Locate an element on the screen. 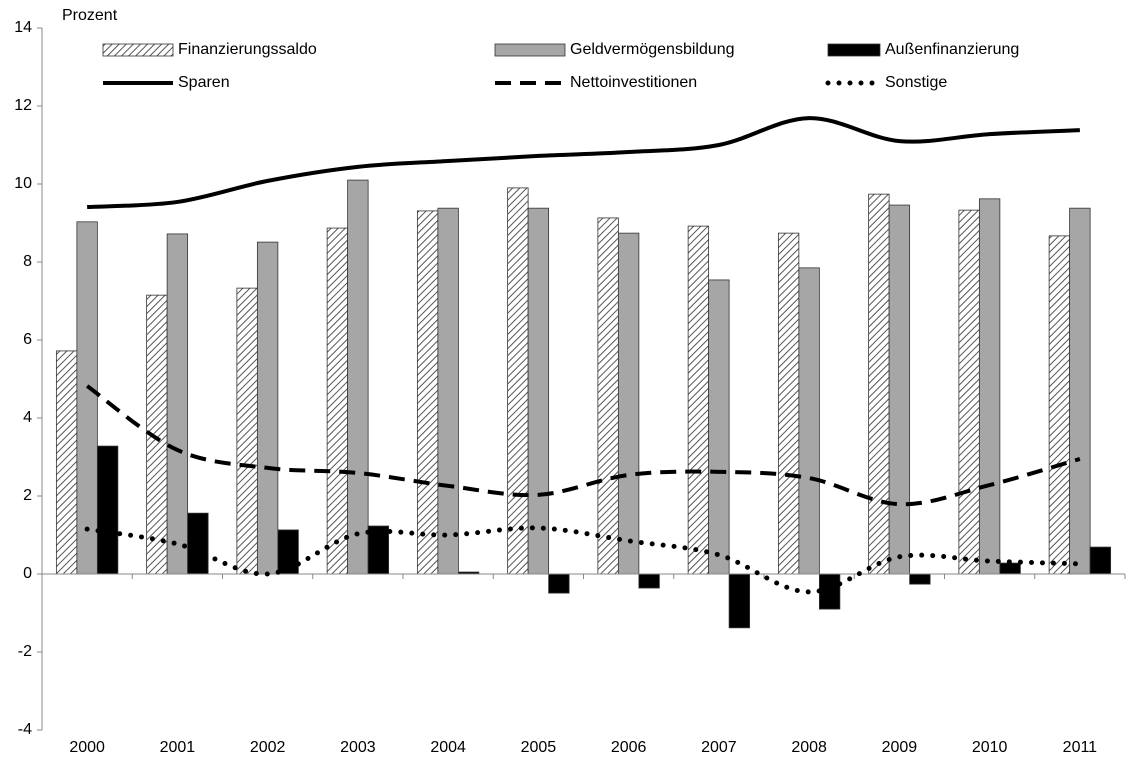 The height and width of the screenshot is (760, 1132). legend-label: Sonstige is located at coordinates (916, 82).